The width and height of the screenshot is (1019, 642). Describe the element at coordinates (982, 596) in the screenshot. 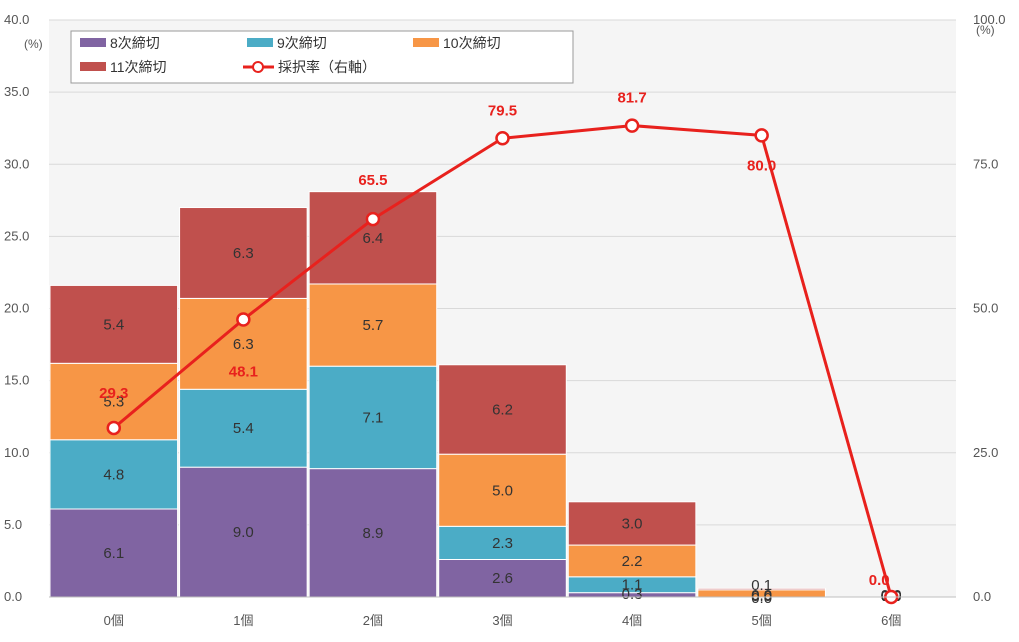

I see `right-axis-tick-label: 0.0` at that location.